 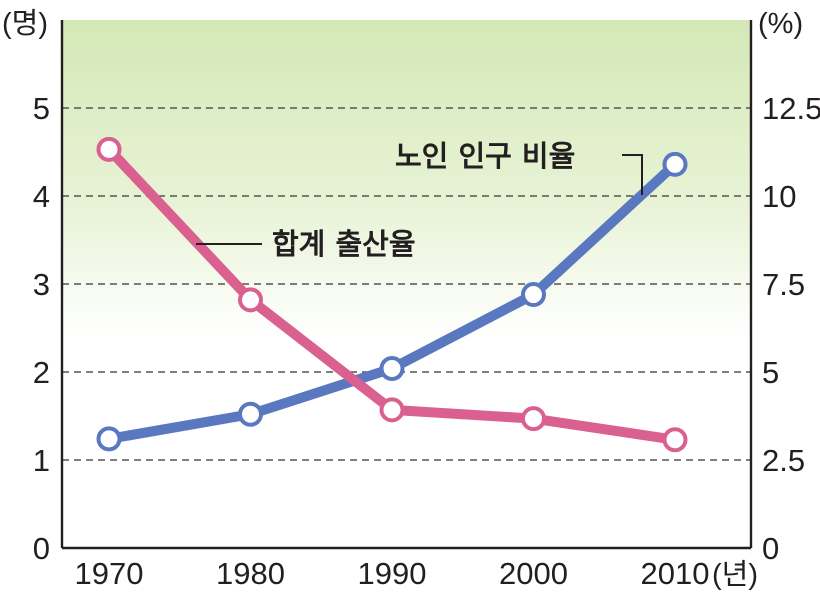 What do you see at coordinates (25, 24) in the screenshot?
I see `y-left-unit-label: (명)` at bounding box center [25, 24].